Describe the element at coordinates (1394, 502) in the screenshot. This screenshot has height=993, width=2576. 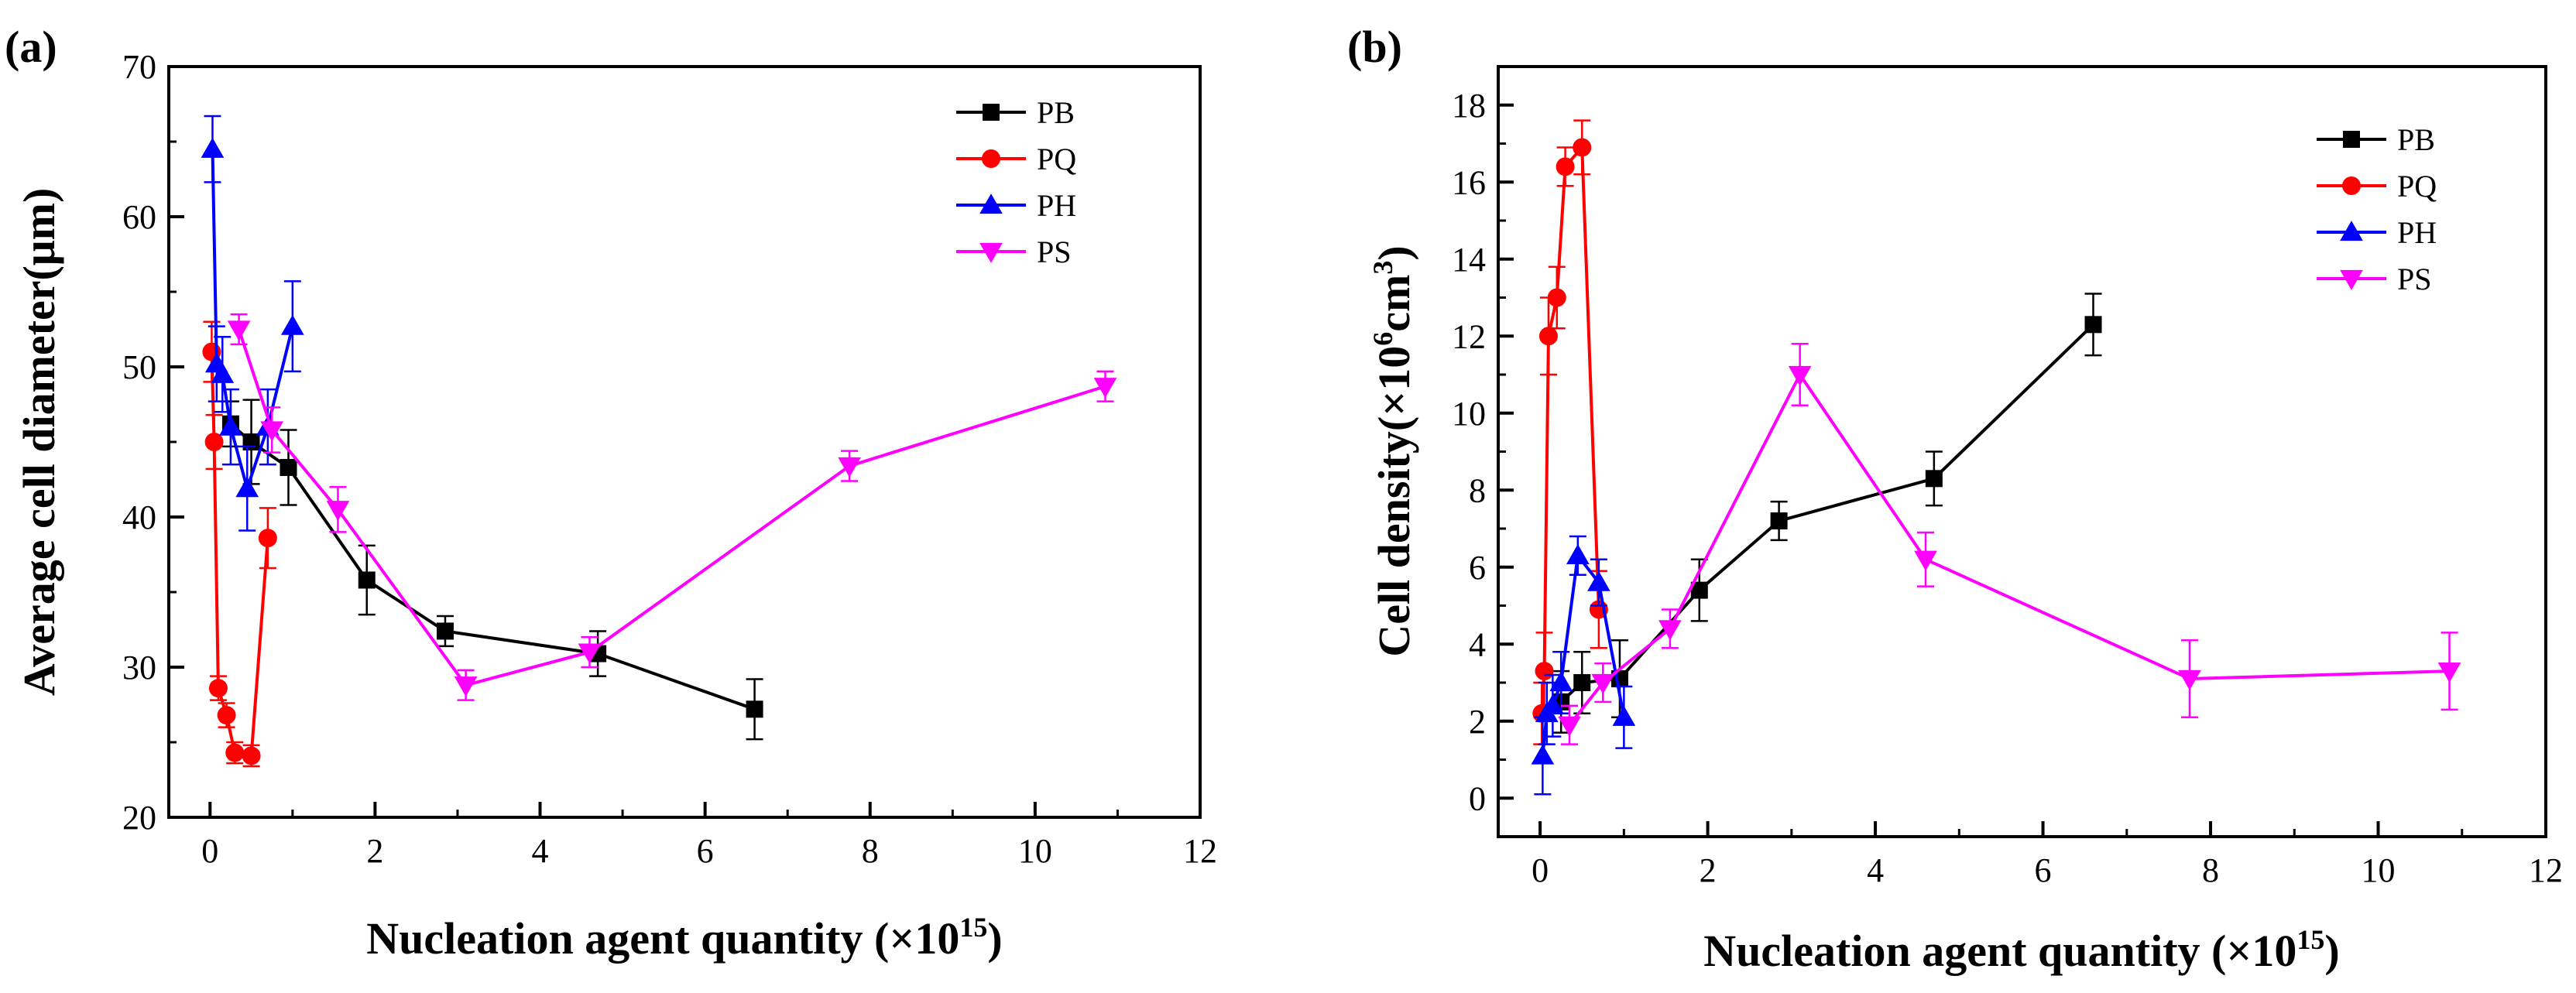
I see `panel-b-y-axis-title-main: Cell density(×10` at that location.